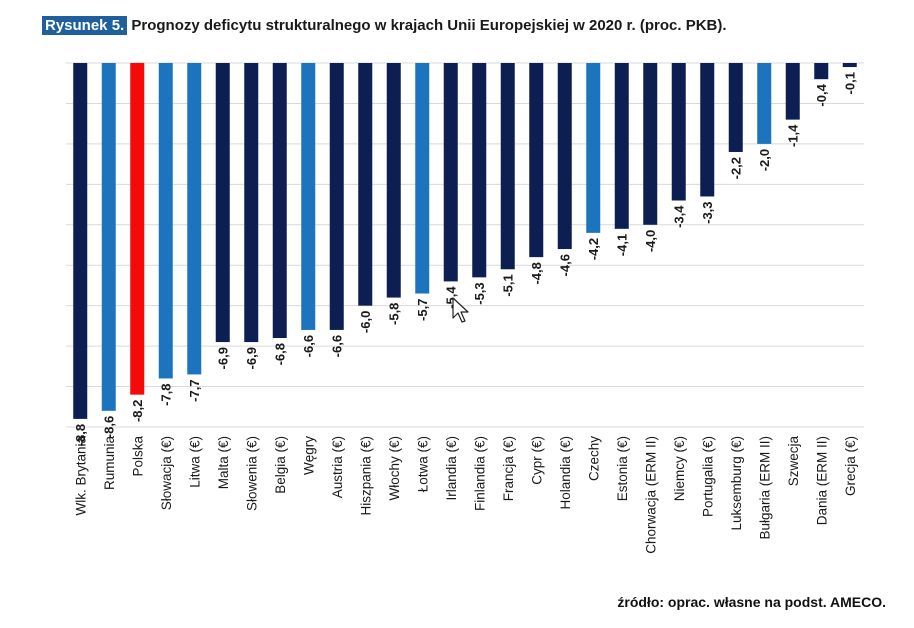 This screenshot has width=914, height=628. I want to click on data-label: -5,8, so click(394, 314).